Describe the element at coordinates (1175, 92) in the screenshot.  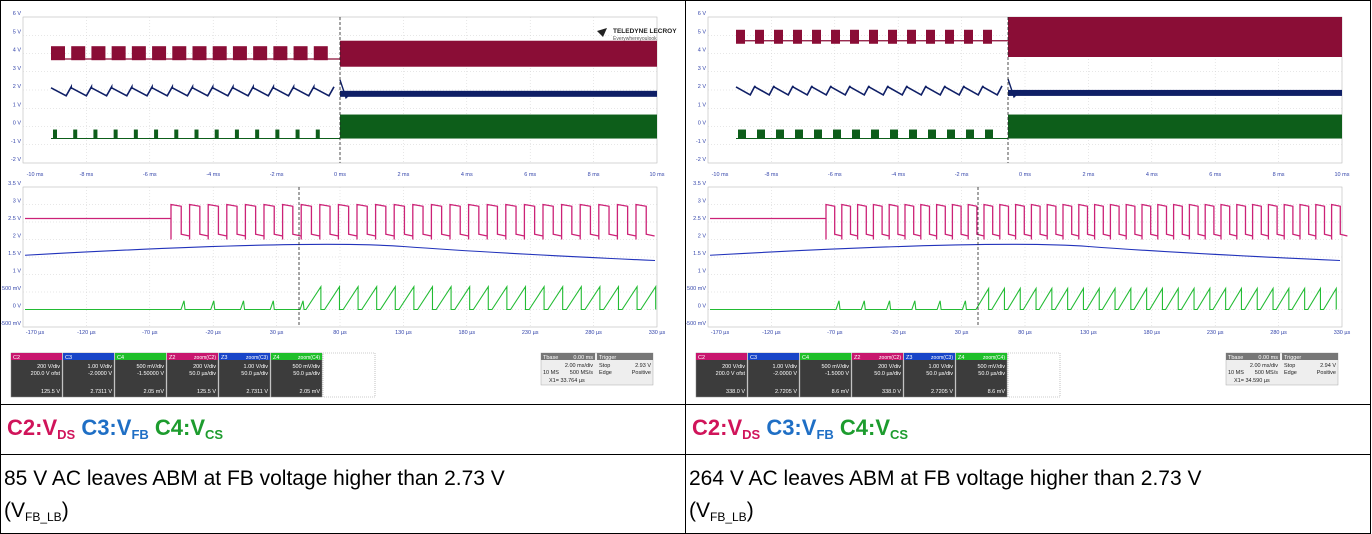
I see `vfb-band` at that location.